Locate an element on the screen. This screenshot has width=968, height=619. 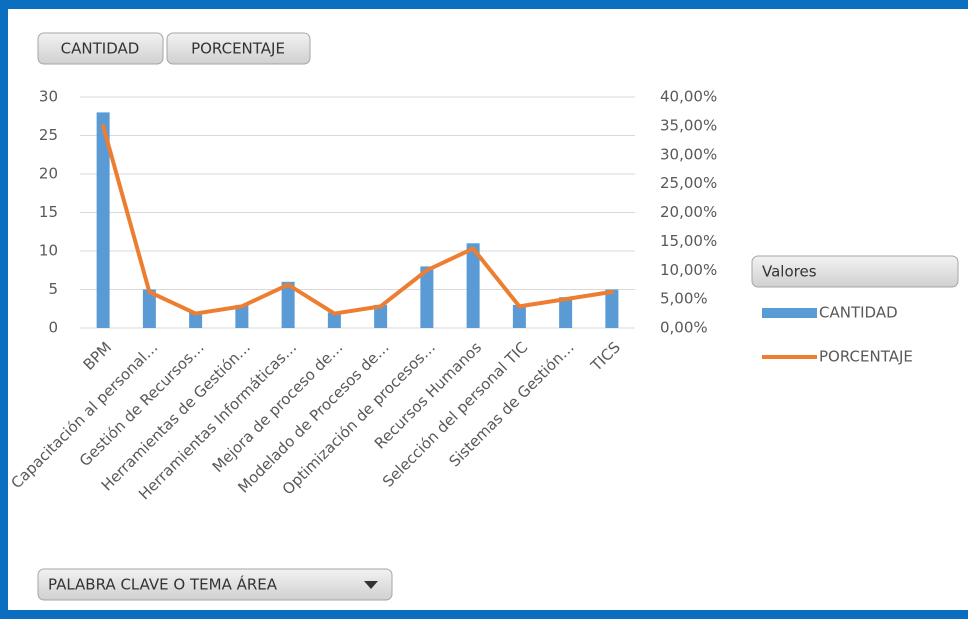
legend-title-box: Valores is located at coordinates (855, 271).